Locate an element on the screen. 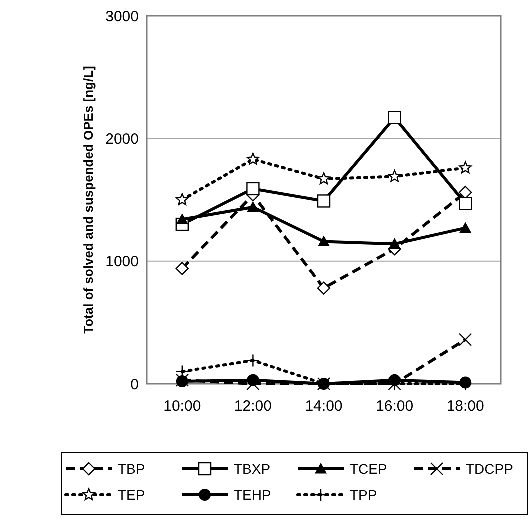  x-tick-label: 14:00 is located at coordinates (324, 406).